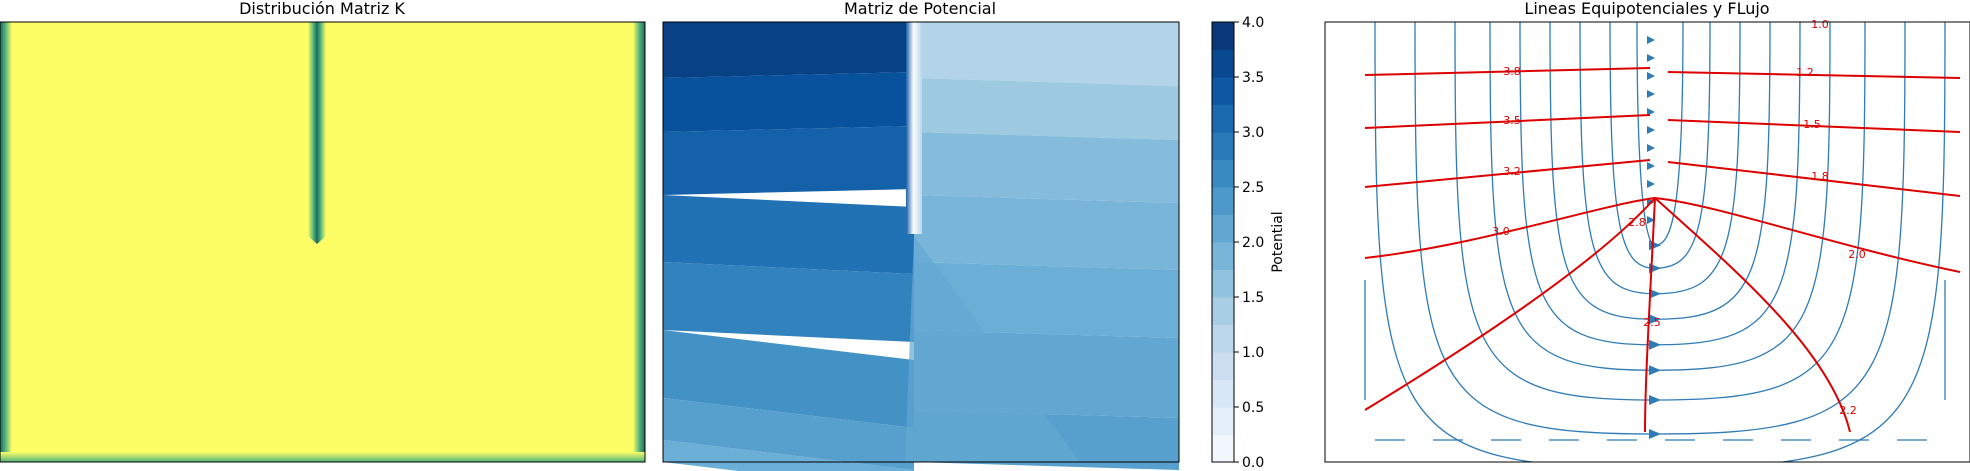 Image resolution: width=1970 pixels, height=471 pixels. Describe the element at coordinates (1812, 124) in the screenshot. I see `equipotential-label: 1.5` at that location.